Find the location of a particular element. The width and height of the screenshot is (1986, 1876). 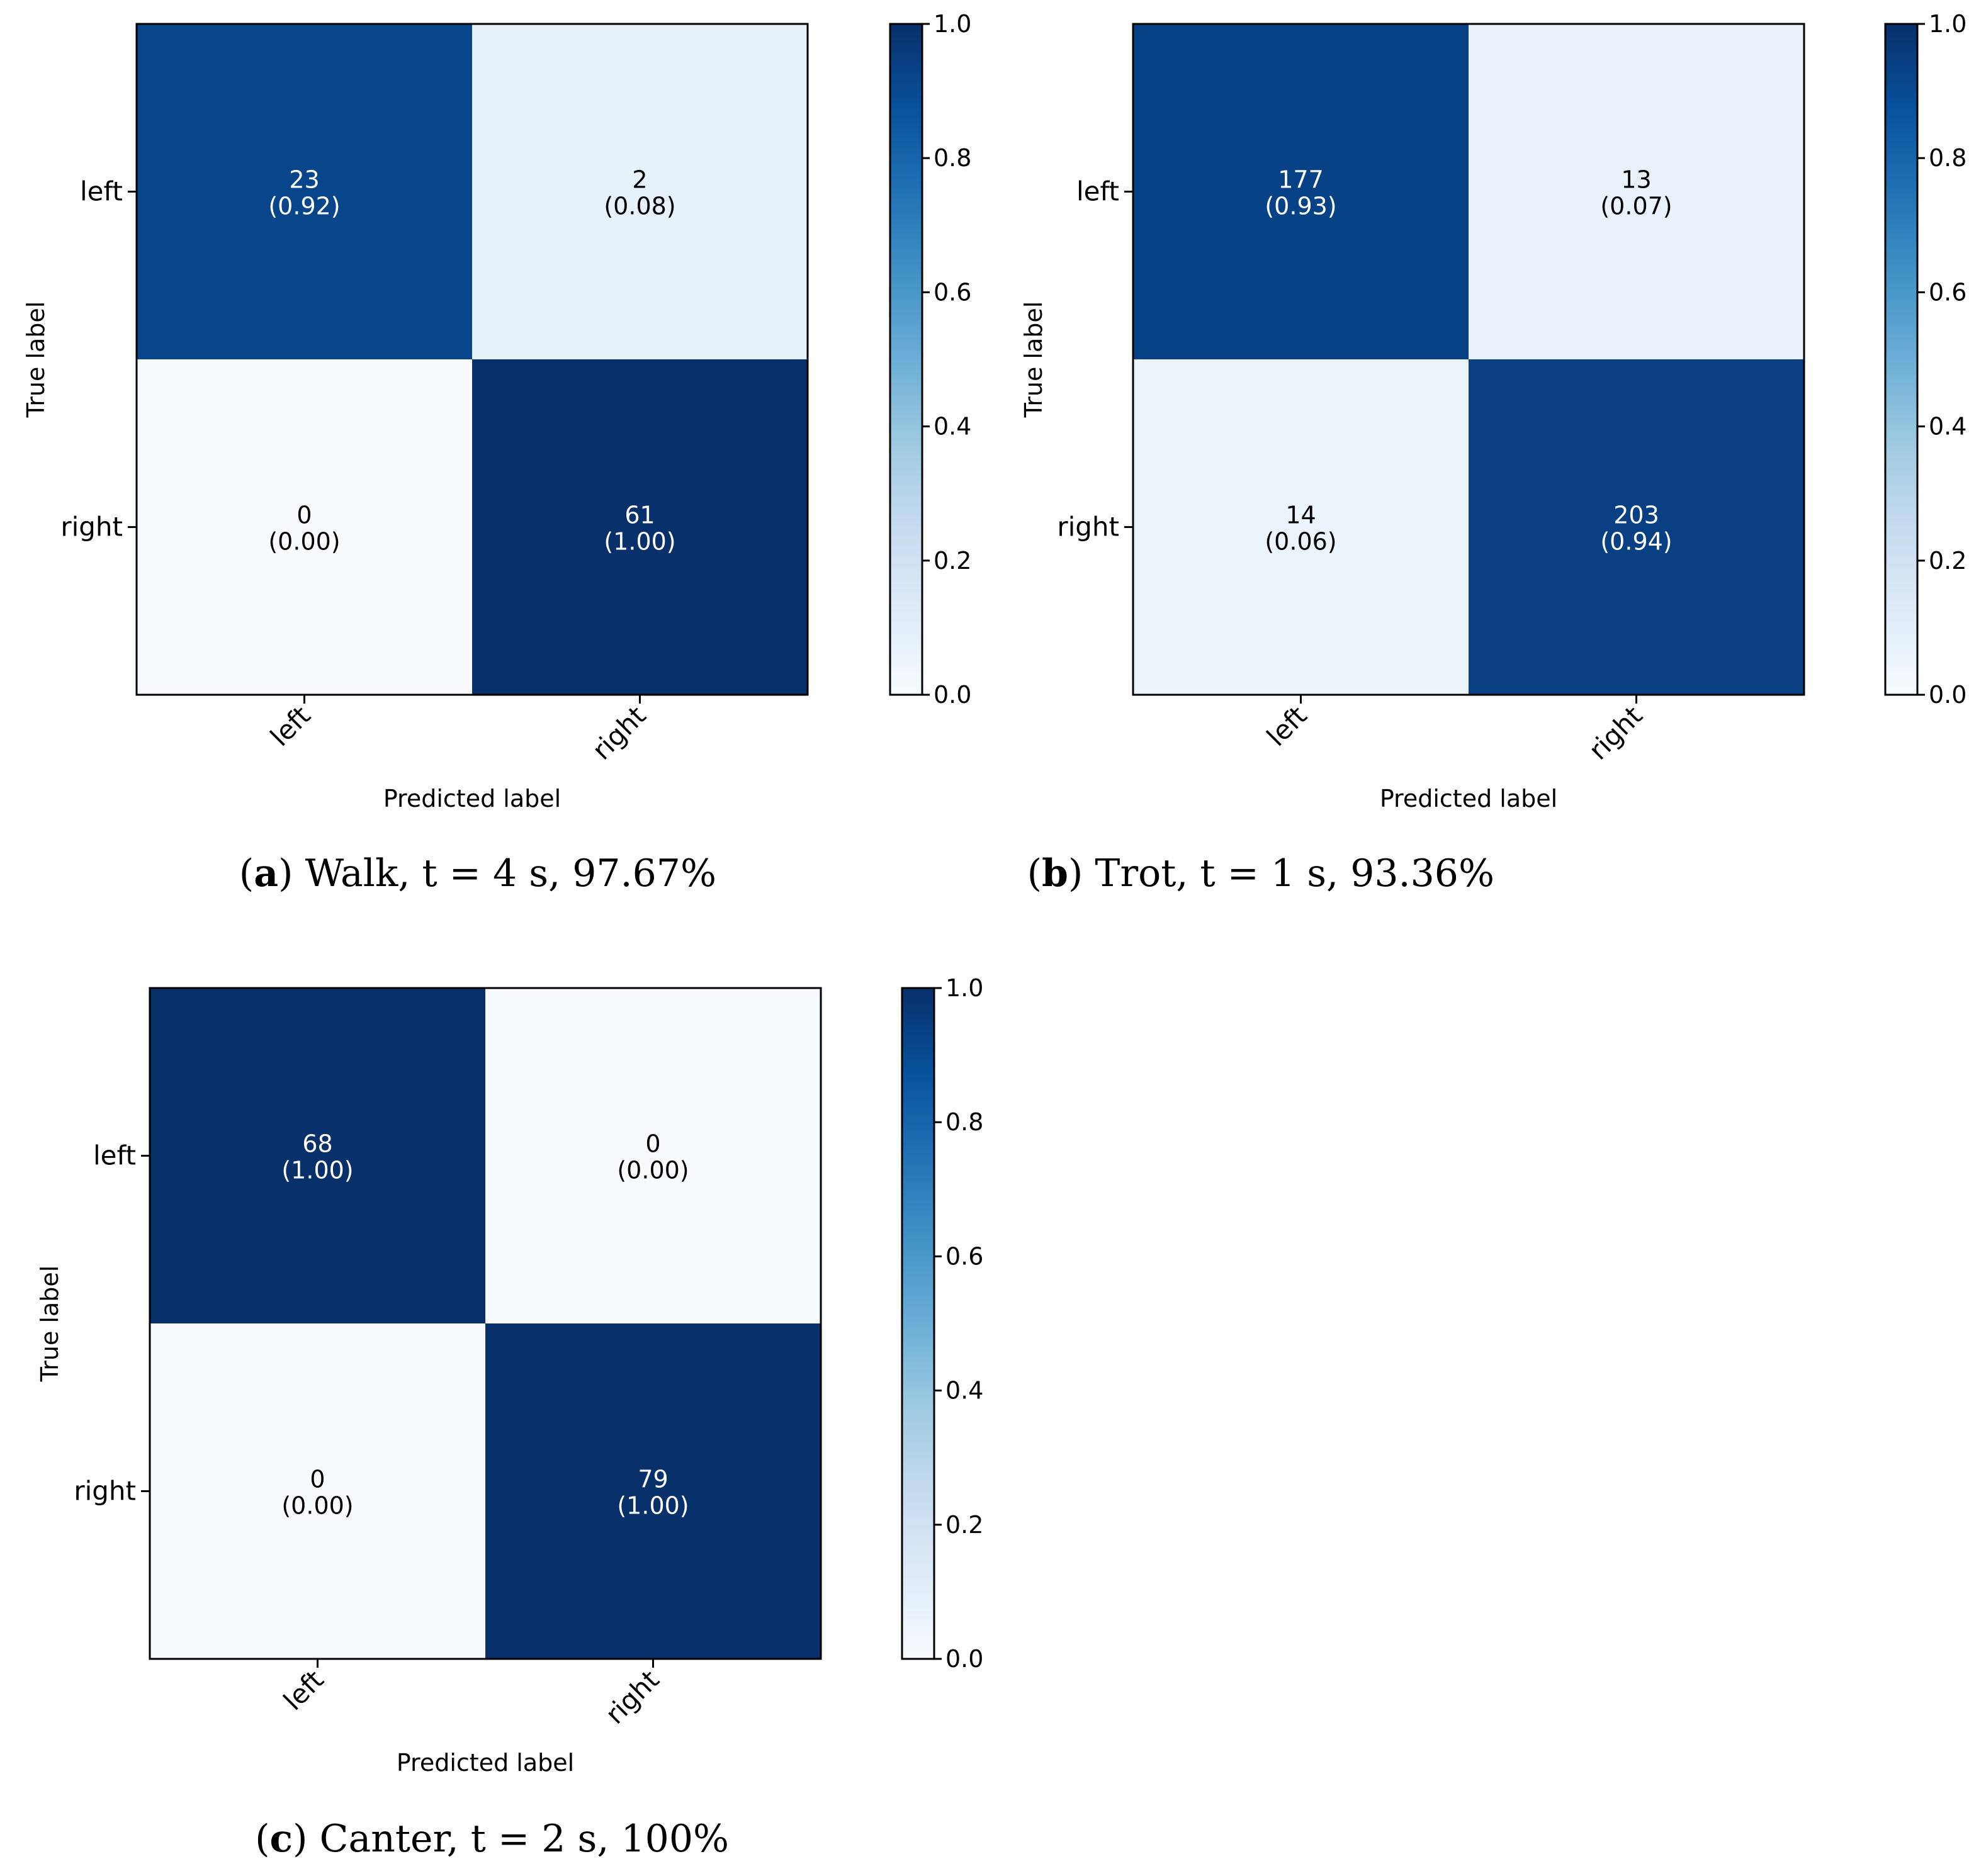

caption-letter: c is located at coordinates (281, 1839).